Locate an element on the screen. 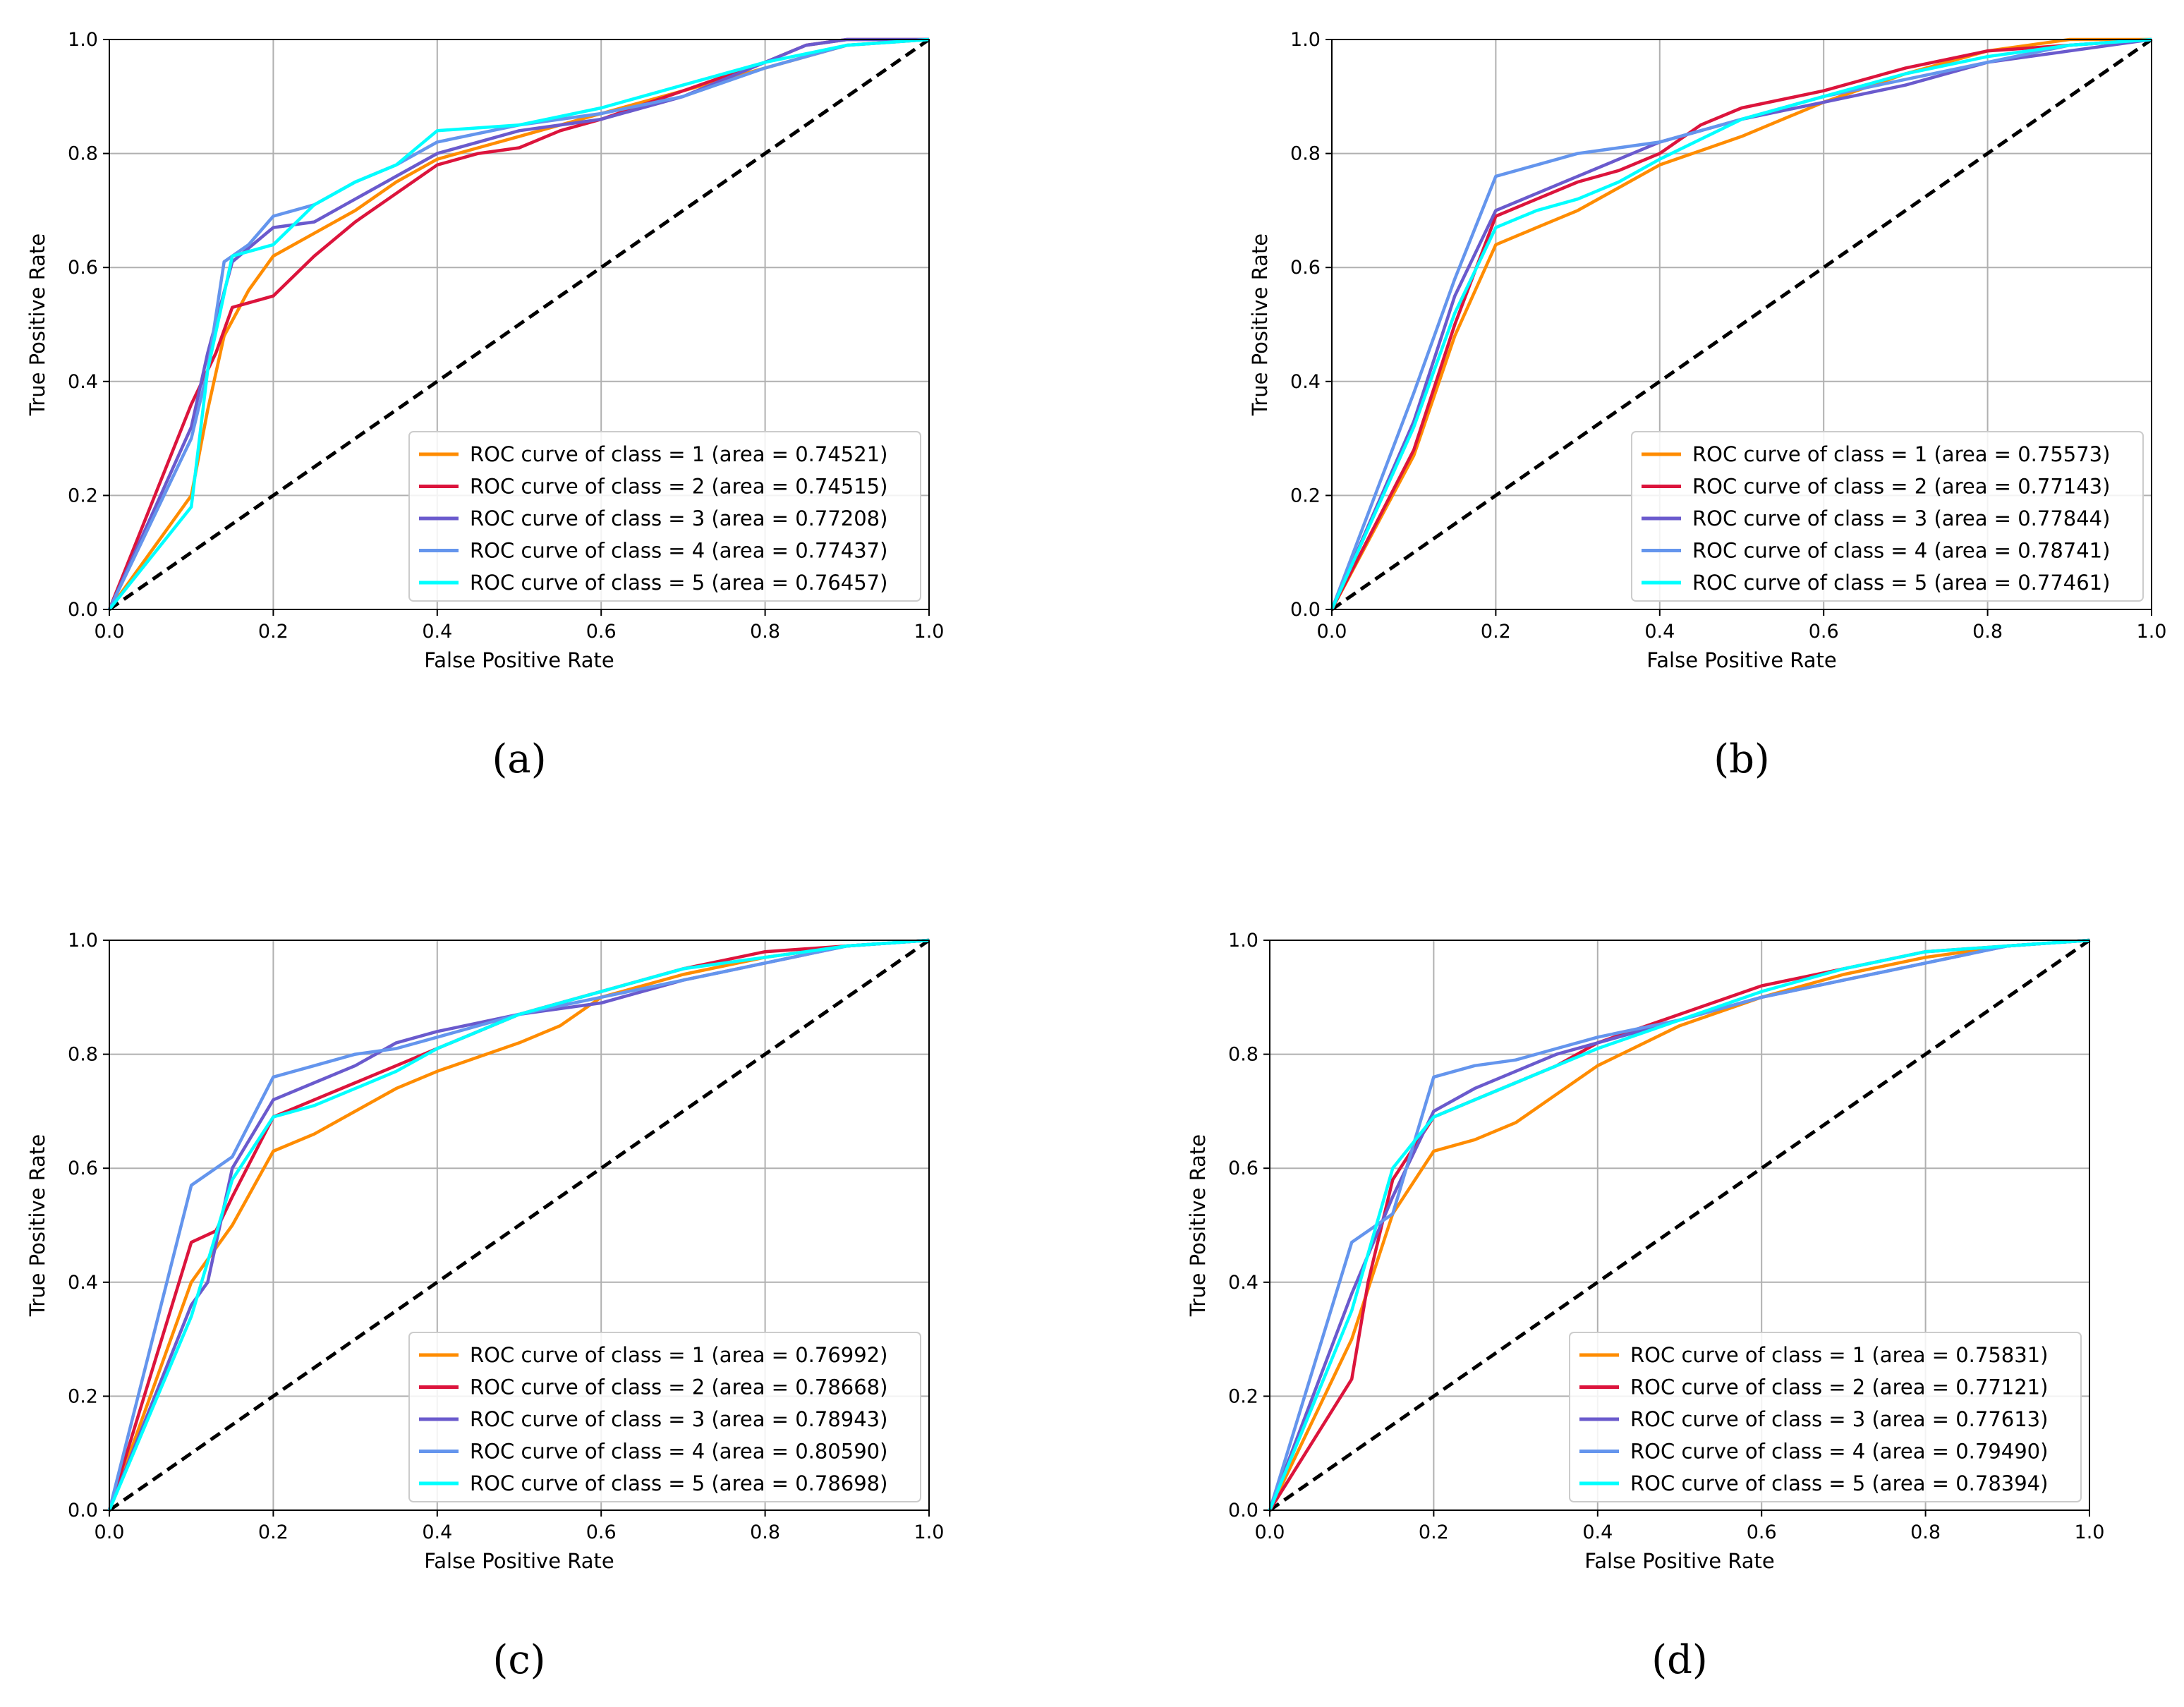 The image size is (2184, 1707). legend-label-class-4: ROC curve of class = 4 (area = 0.77437) is located at coordinates (679, 551).